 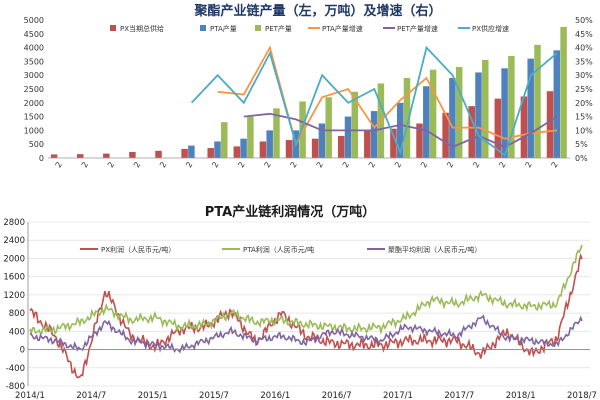 What do you see at coordinates (138, 249) in the screenshot?
I see `legend-label: PX利润（人民币元/吨）` at bounding box center [138, 249].